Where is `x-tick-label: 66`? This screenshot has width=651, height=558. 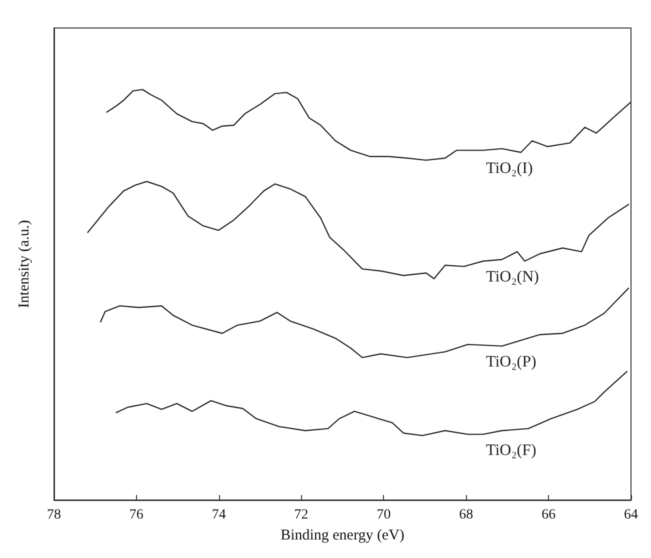
x-tick-label: 66 is located at coordinates (549, 515).